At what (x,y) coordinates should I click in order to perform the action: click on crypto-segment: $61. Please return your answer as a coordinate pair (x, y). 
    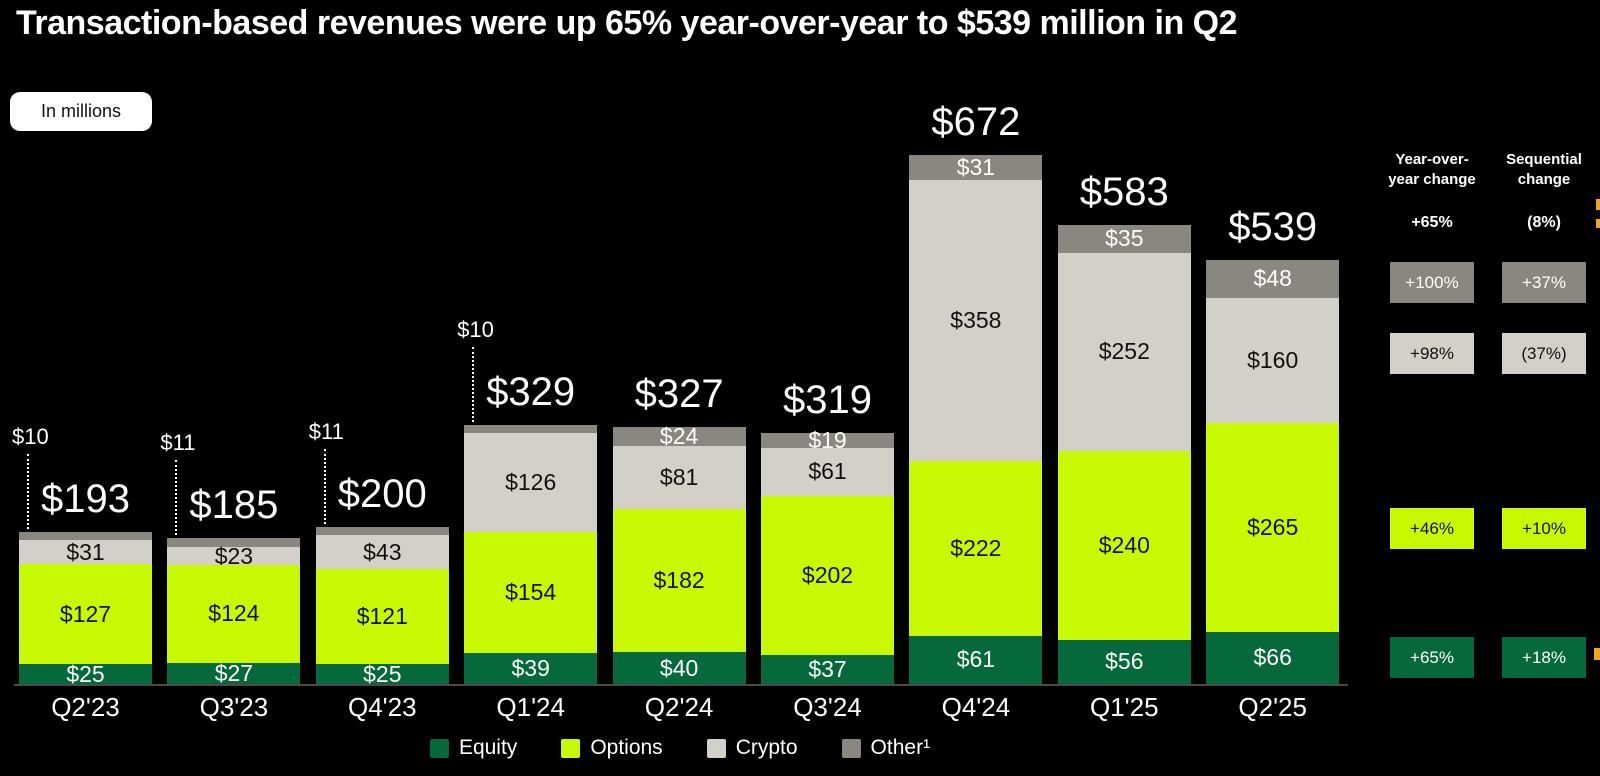
    Looking at the image, I should click on (827, 471).